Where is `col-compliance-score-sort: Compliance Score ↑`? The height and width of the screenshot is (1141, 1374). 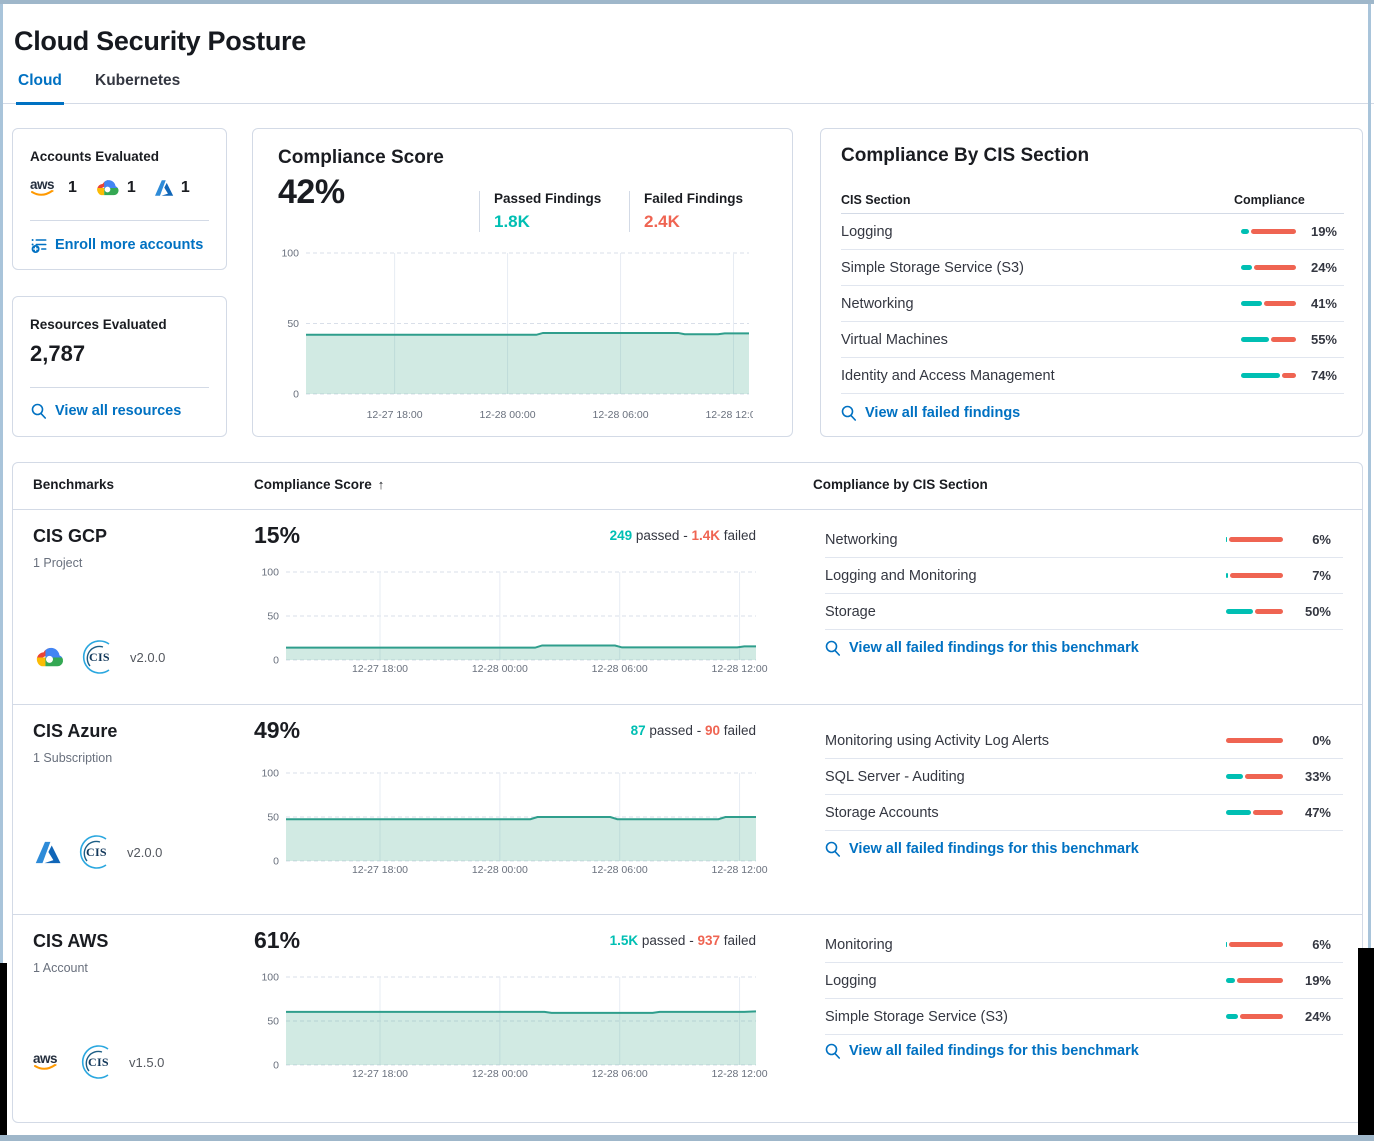 col-compliance-score-sort: Compliance Score ↑ is located at coordinates (319, 484).